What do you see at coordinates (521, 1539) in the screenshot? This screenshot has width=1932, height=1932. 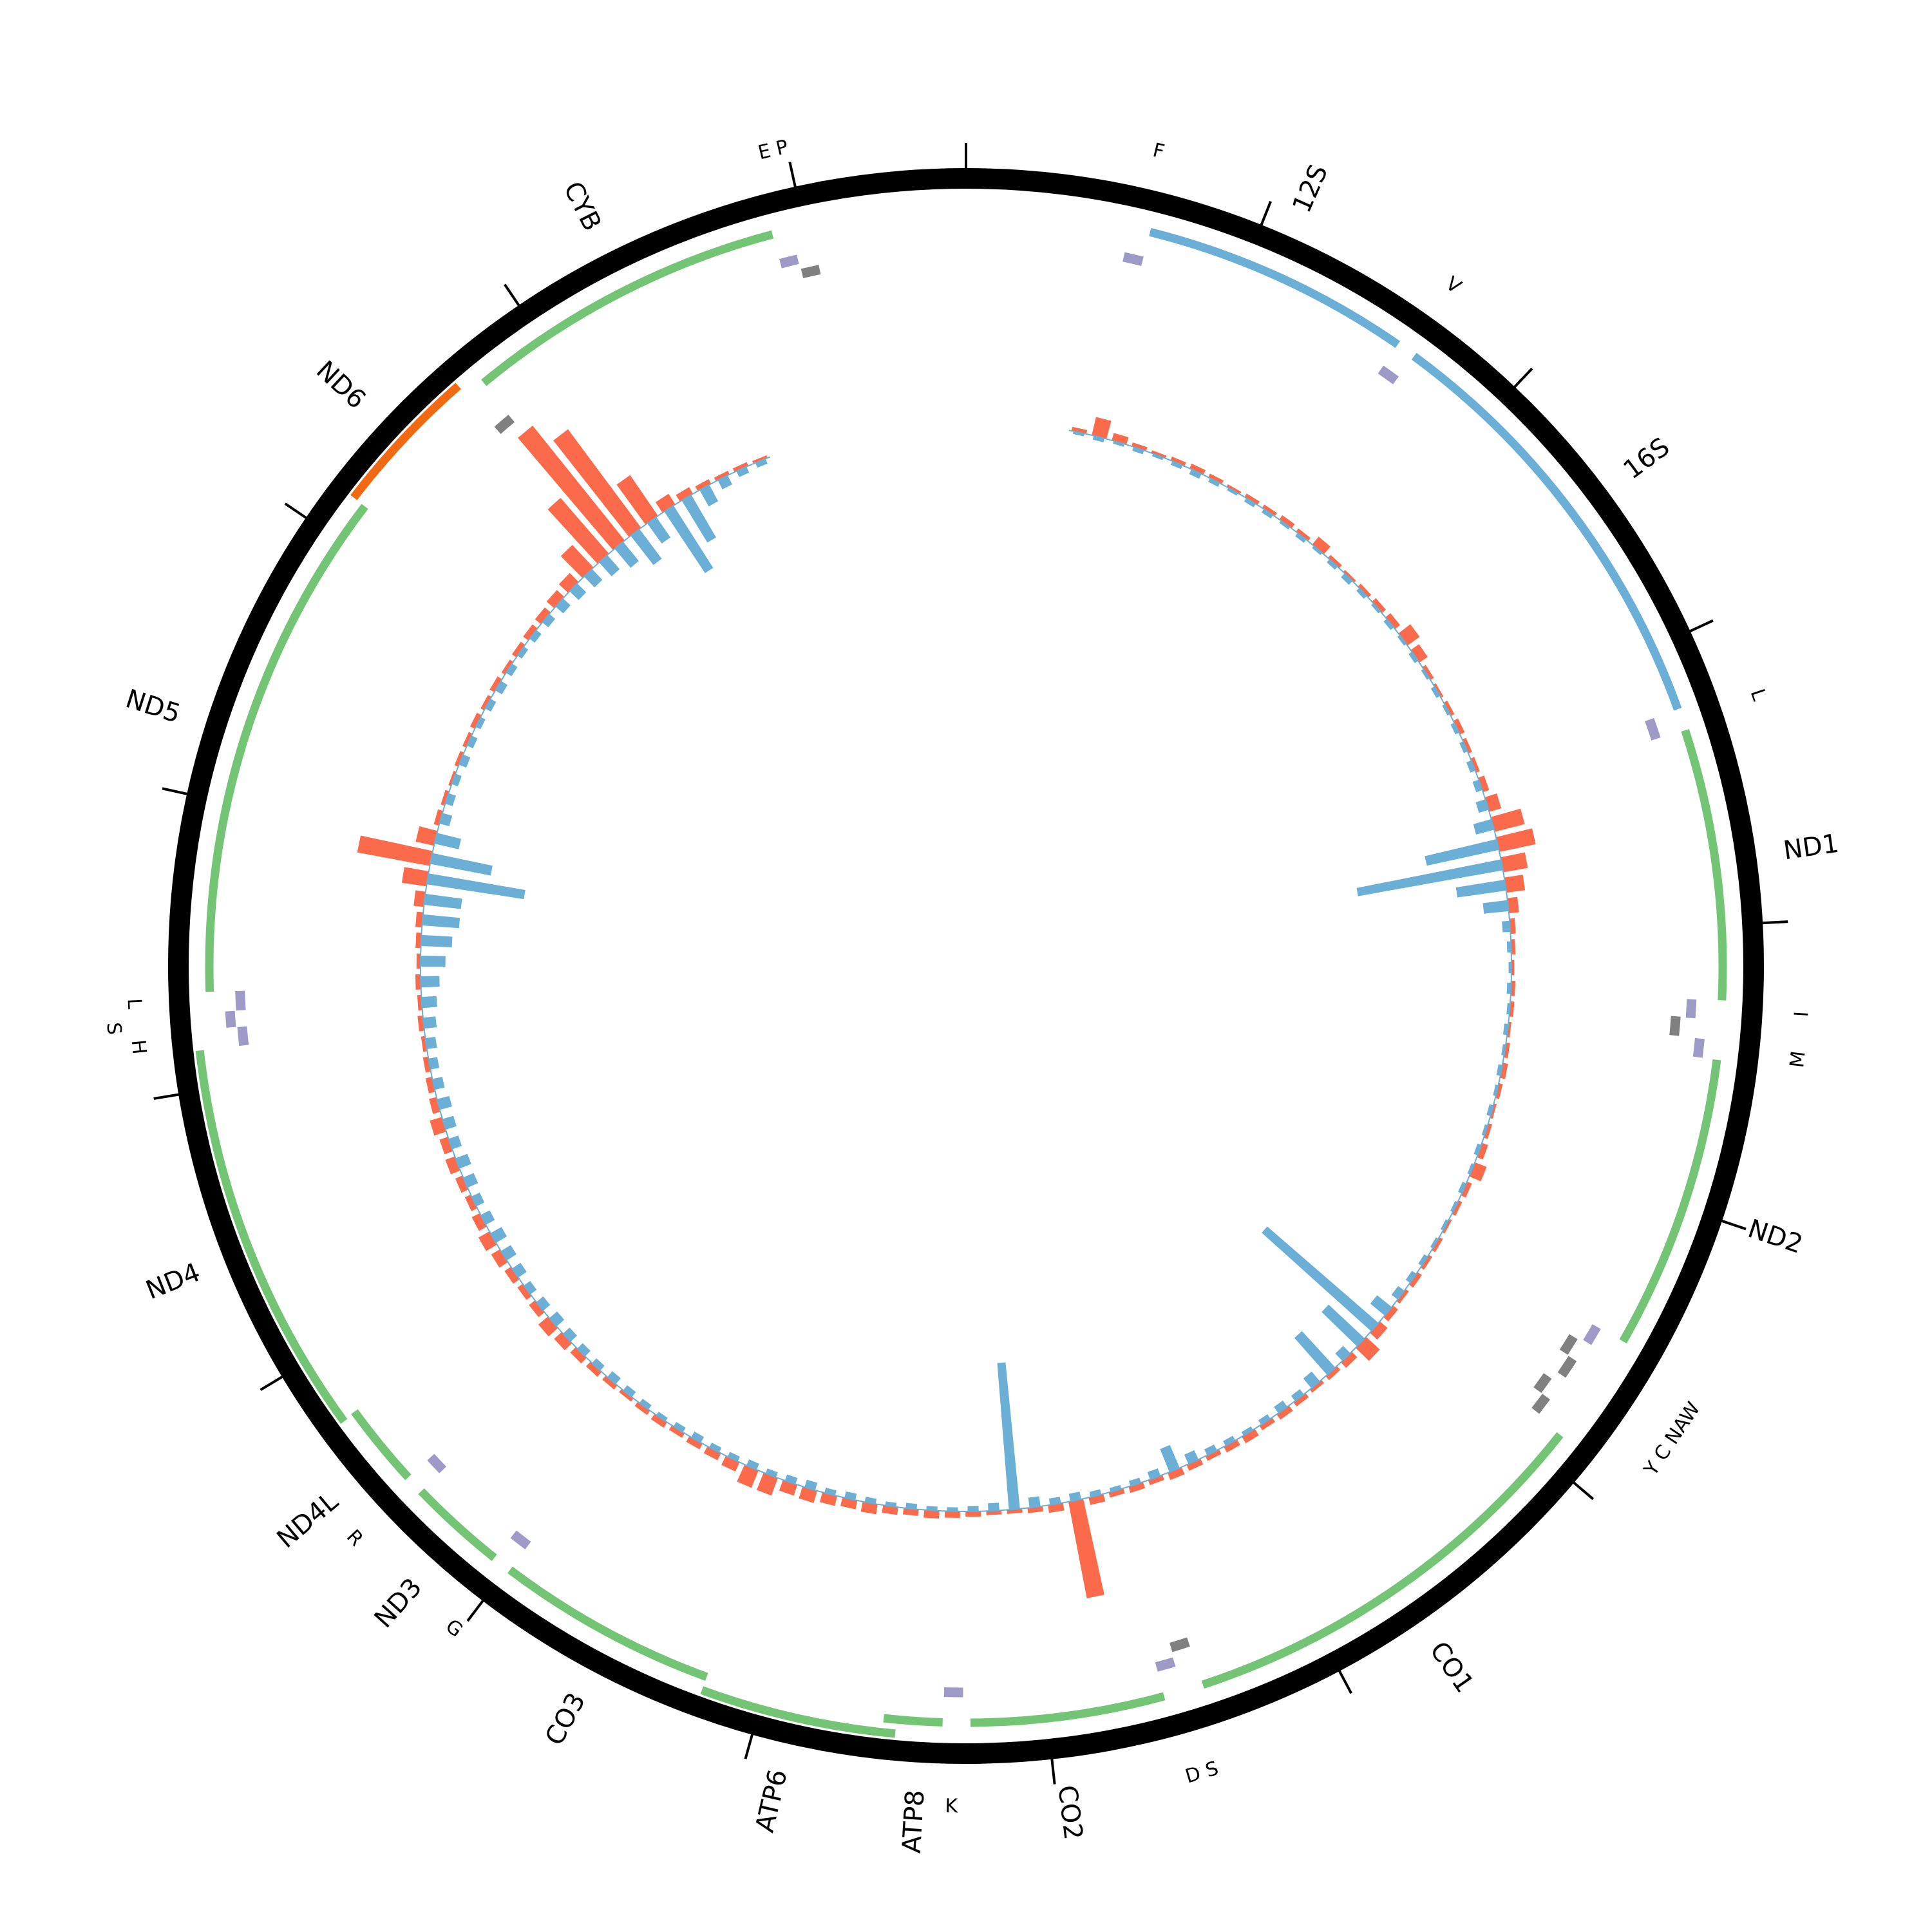 I see `trna-g` at bounding box center [521, 1539].